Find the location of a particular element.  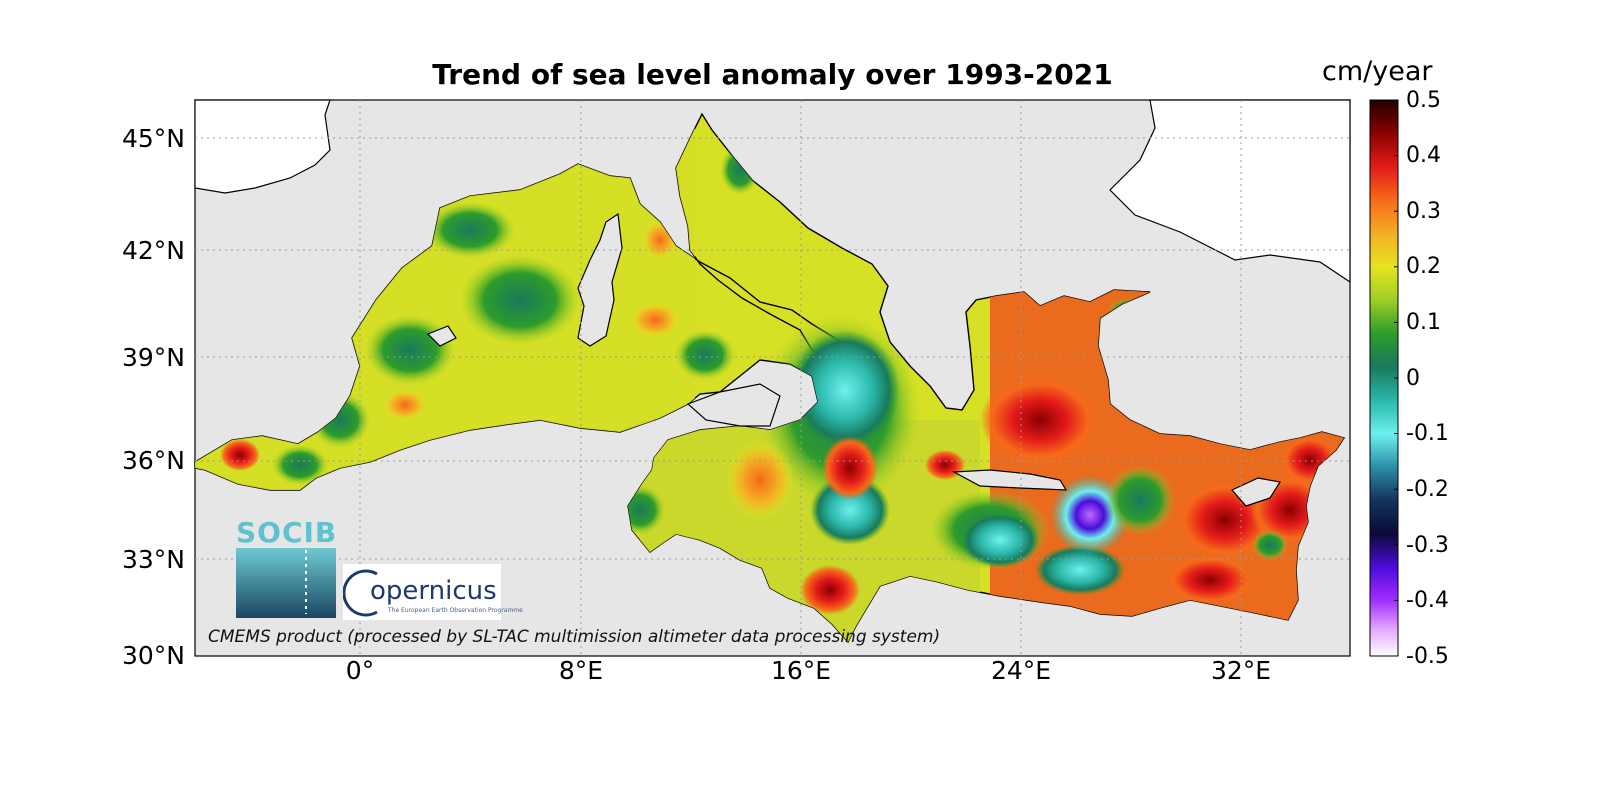

copernicus-logo-subtitle: The European Earth Observation Programme is located at coordinates (455, 610).